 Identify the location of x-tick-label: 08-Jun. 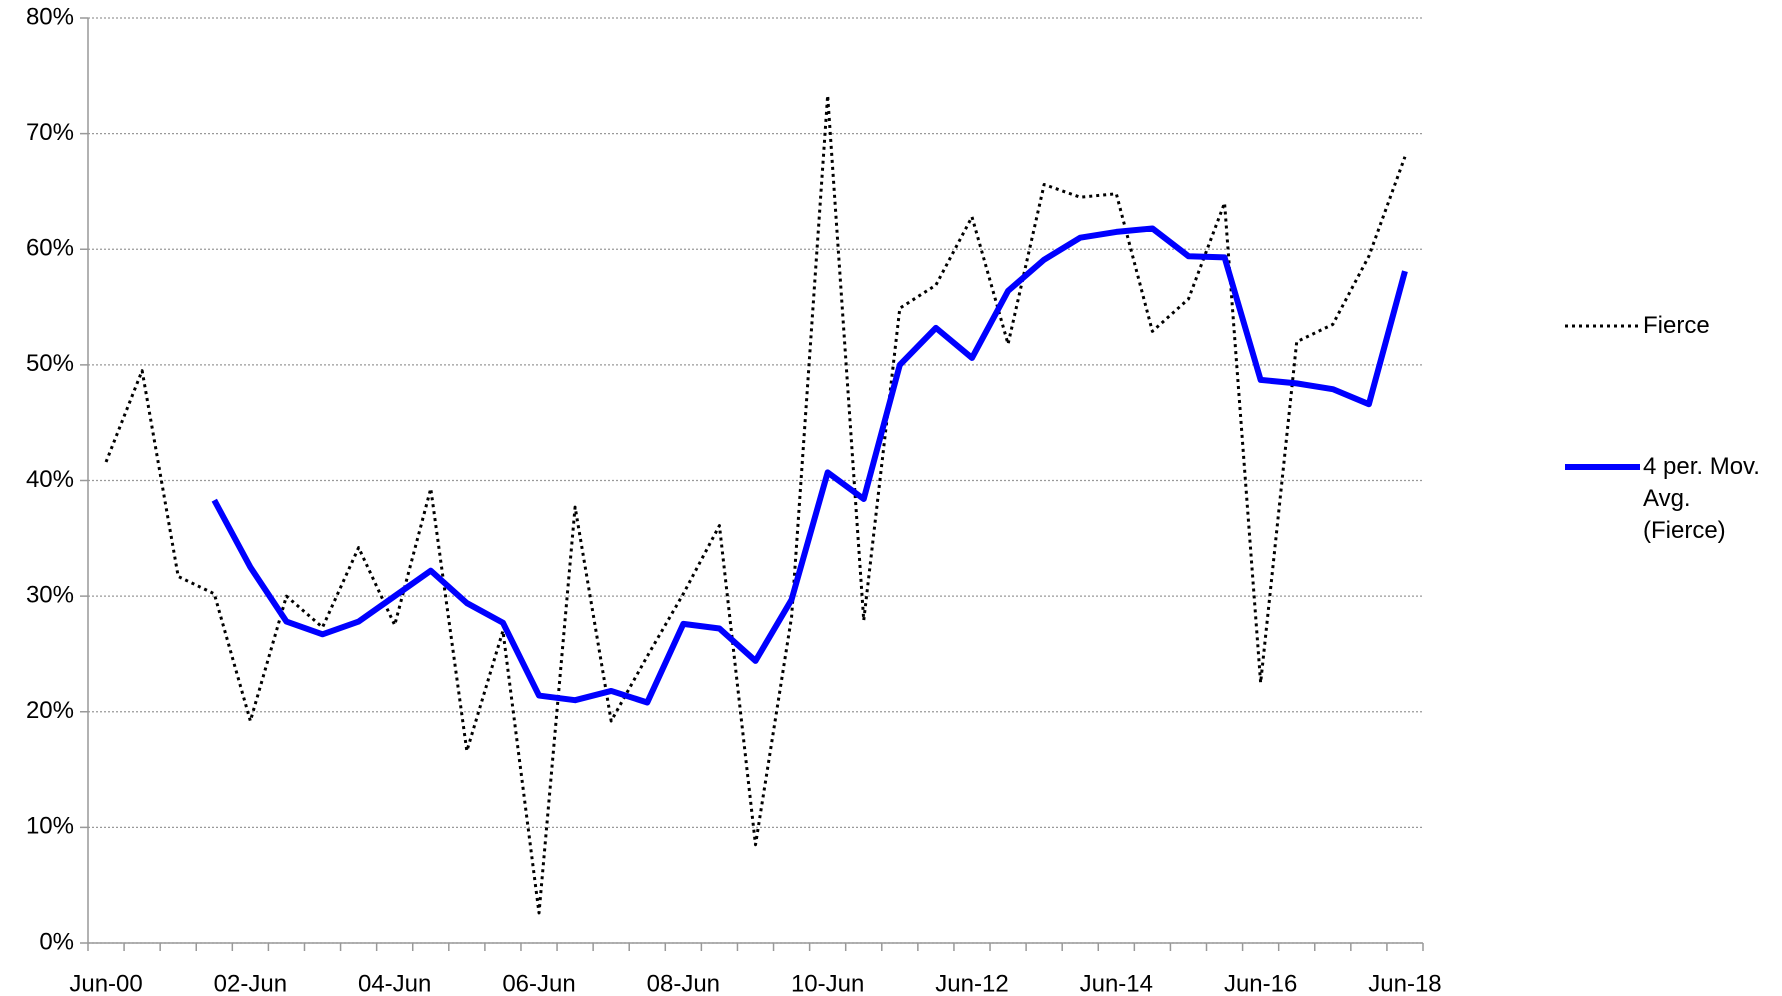
(683, 983).